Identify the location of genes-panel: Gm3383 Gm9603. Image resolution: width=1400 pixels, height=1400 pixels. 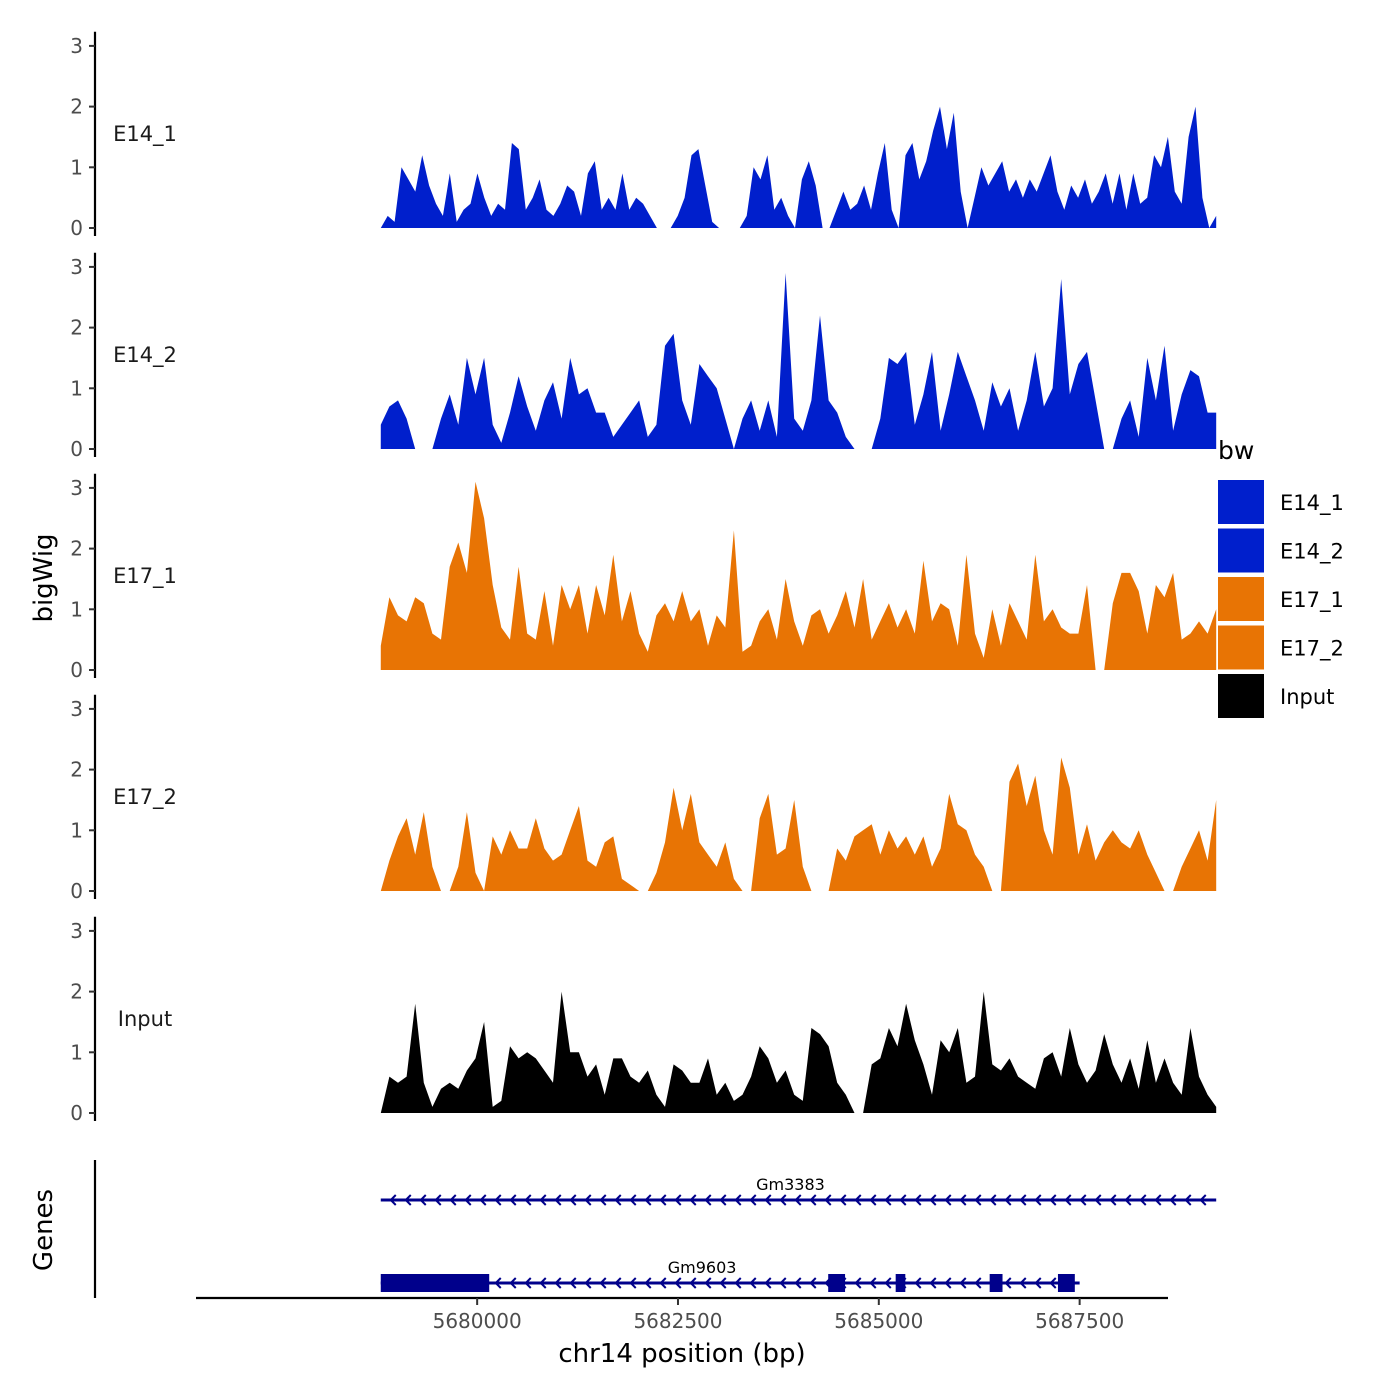
(655, 1229).